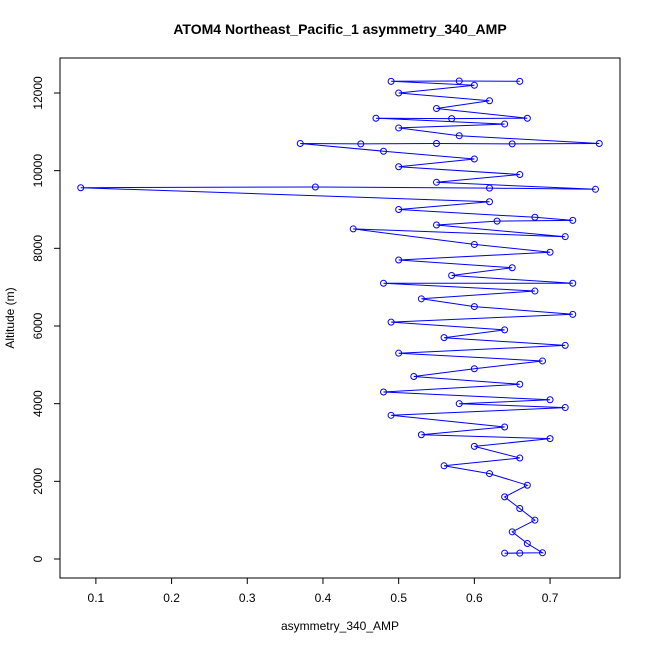 The image size is (650, 655). What do you see at coordinates (38, 171) in the screenshot?
I see `y-tick-label: 10000` at bounding box center [38, 171].